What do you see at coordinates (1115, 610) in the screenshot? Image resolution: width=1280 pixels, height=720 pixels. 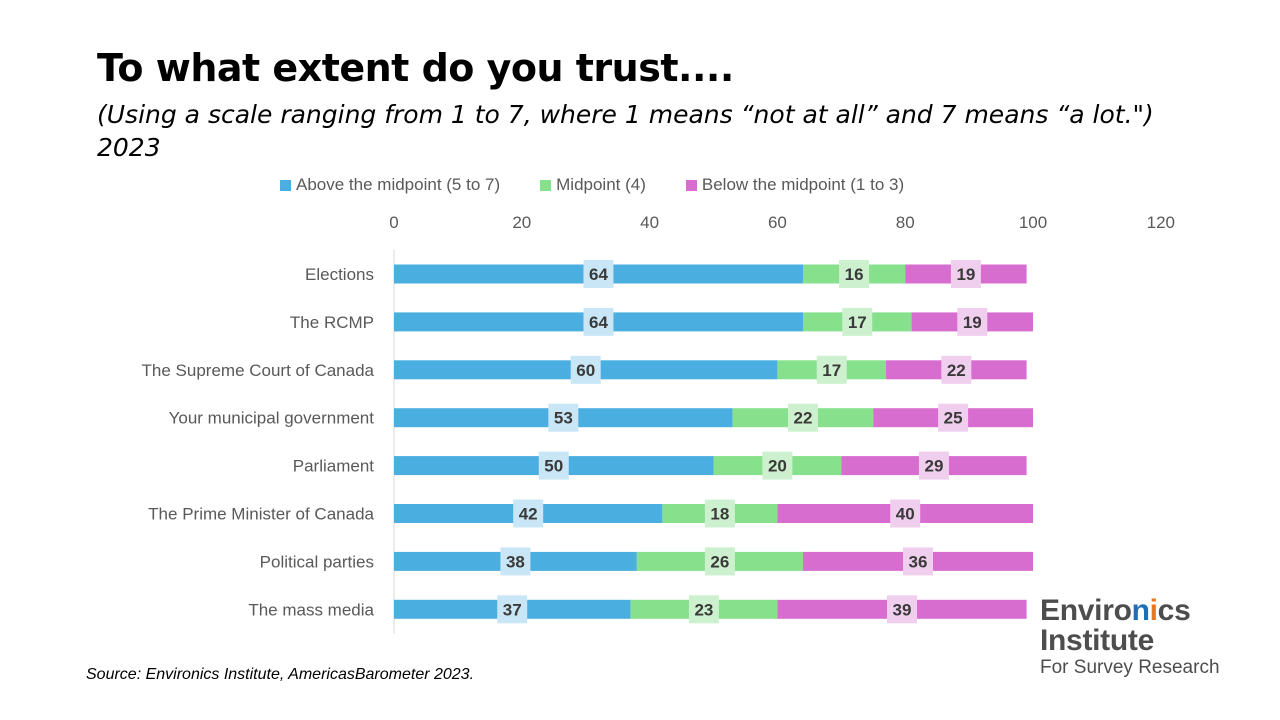 I see `logo-line-1: Environics` at bounding box center [1115, 610].